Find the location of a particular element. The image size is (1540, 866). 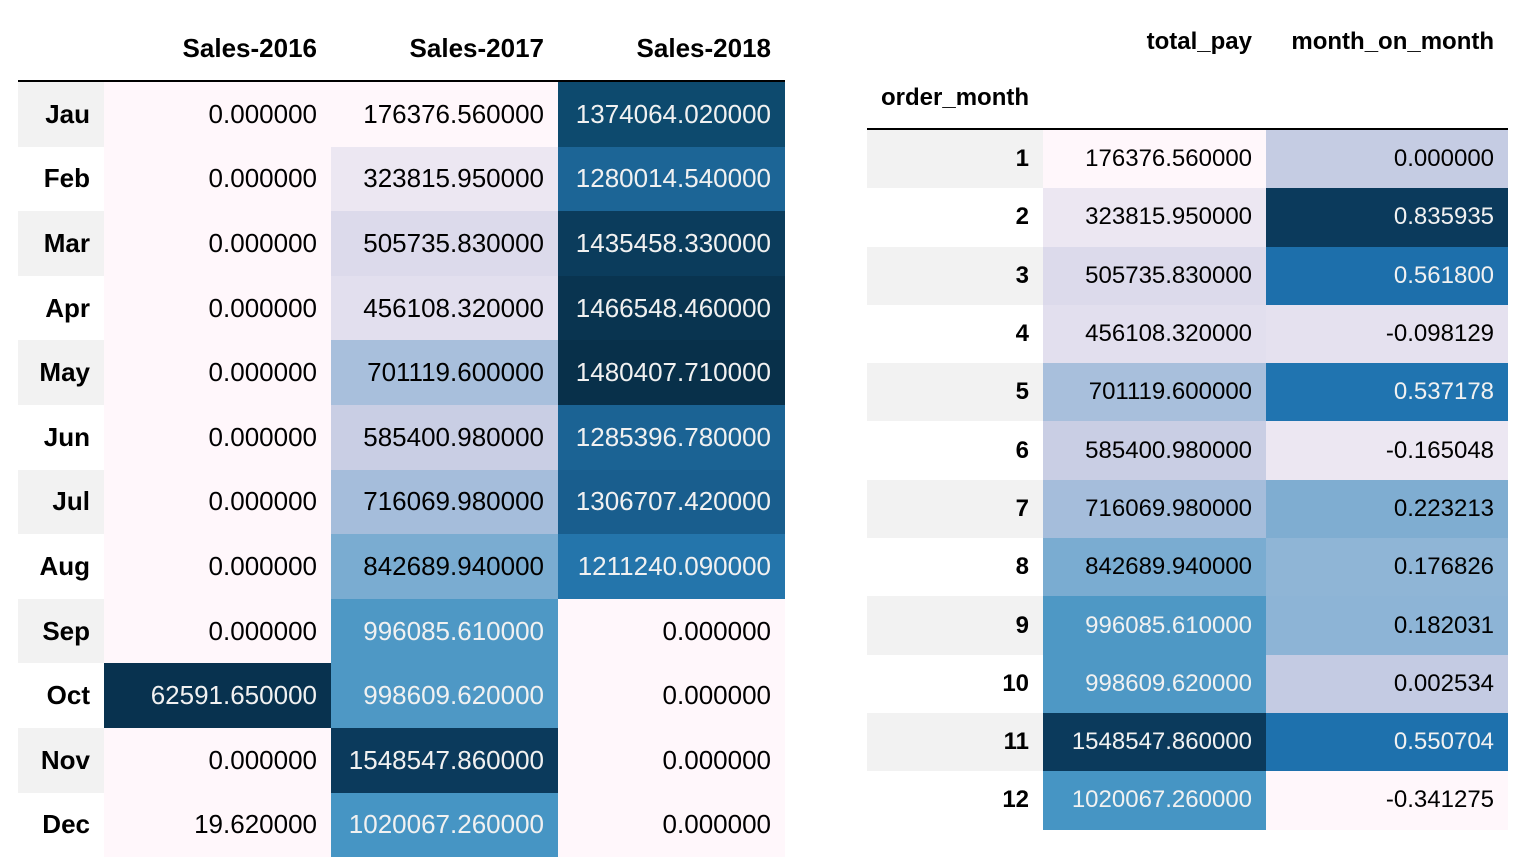

table-row: Sep 0.000000 996085.610000 0.000000 is located at coordinates (401, 631).